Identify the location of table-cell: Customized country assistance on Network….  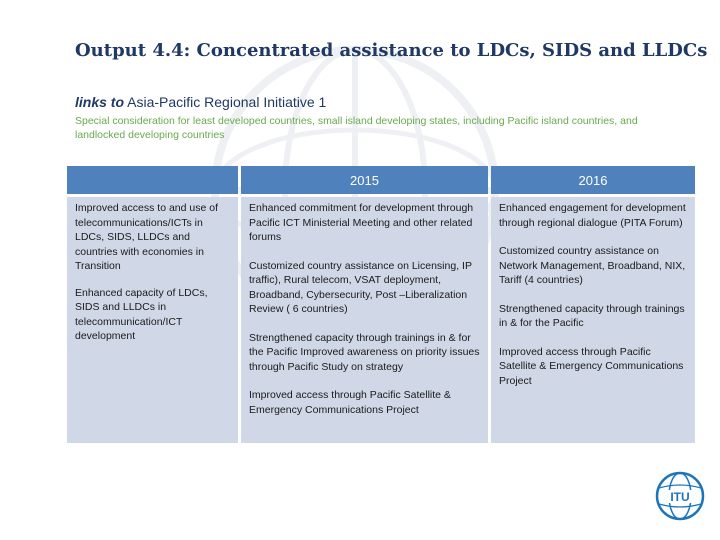
(592, 265).